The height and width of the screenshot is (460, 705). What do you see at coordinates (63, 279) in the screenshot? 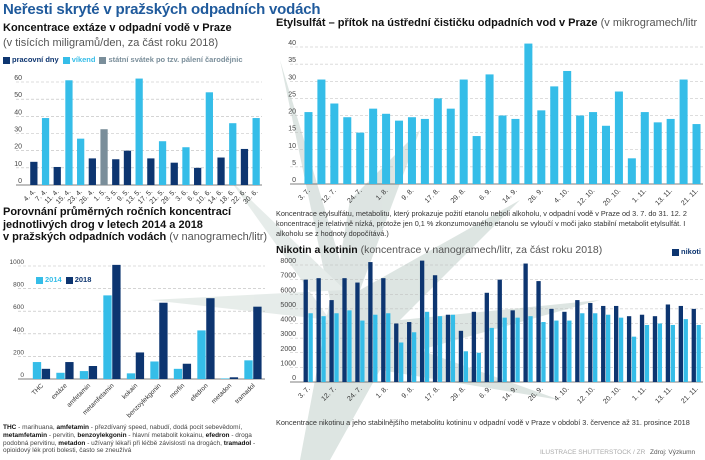
I see `drogy-legend: 2014 2018` at bounding box center [63, 279].